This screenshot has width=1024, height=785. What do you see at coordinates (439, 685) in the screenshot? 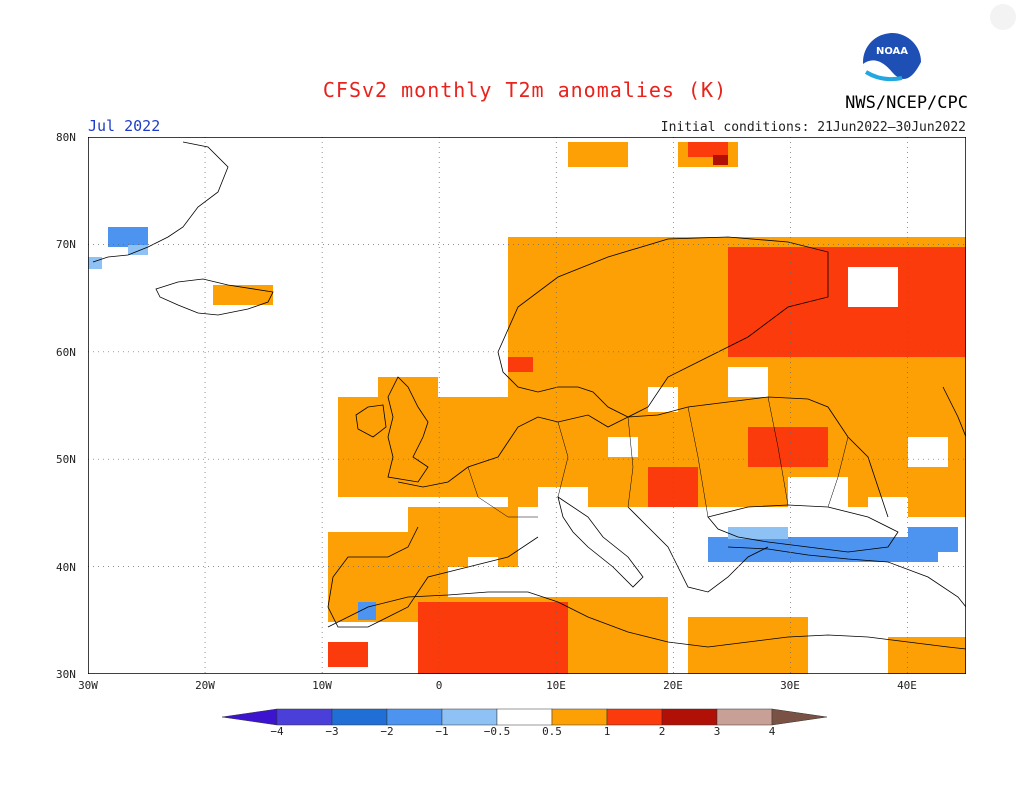
I see `lon-label: 0` at bounding box center [439, 685].